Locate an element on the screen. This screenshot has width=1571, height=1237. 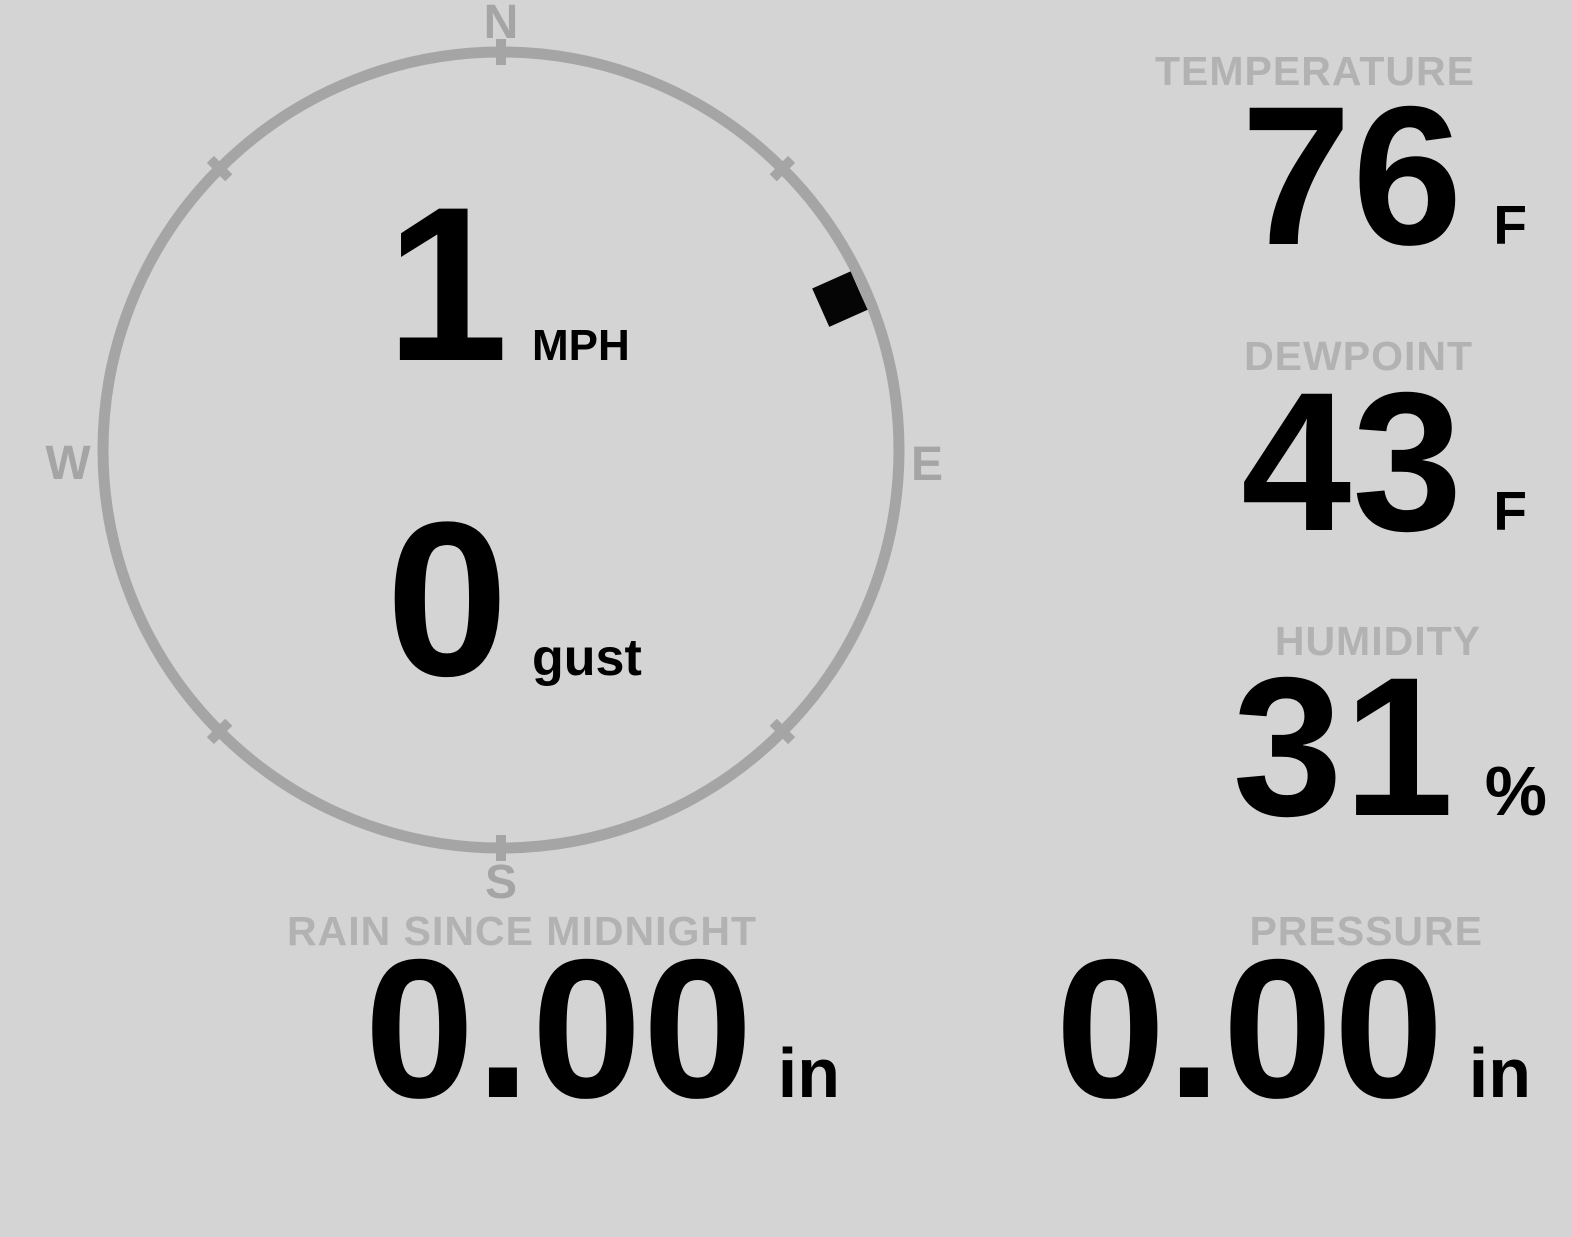
rain-since-midnight-unit: in is located at coordinates (808, 1073).